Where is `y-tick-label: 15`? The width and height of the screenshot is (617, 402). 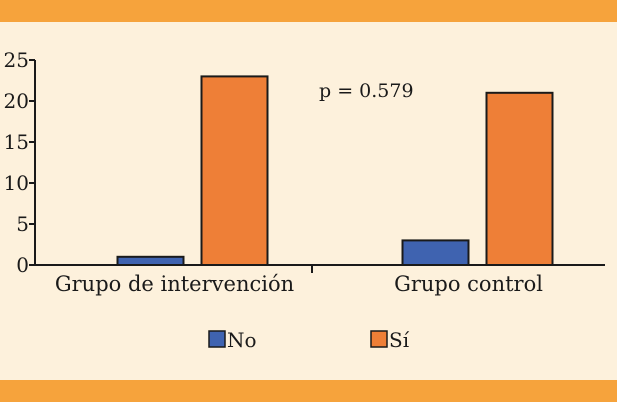
y-tick-label: 15 is located at coordinates (16, 142).